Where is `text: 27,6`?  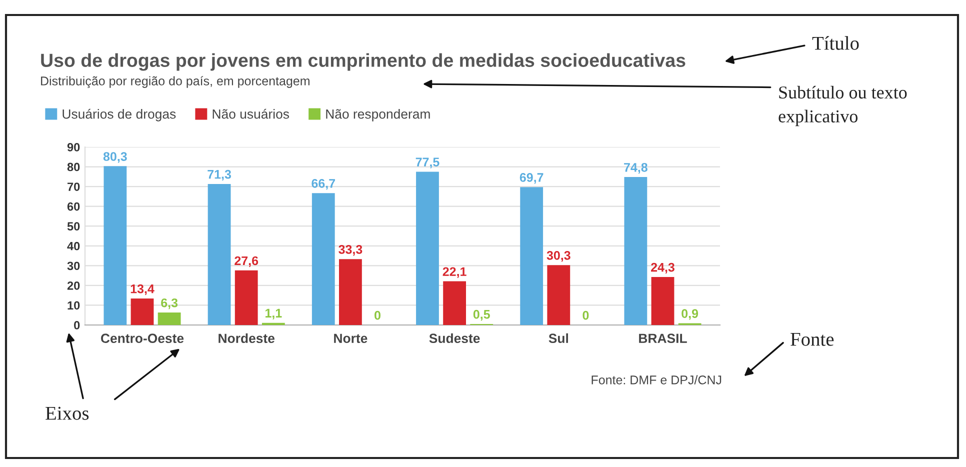 text: 27,6 is located at coordinates (246, 261).